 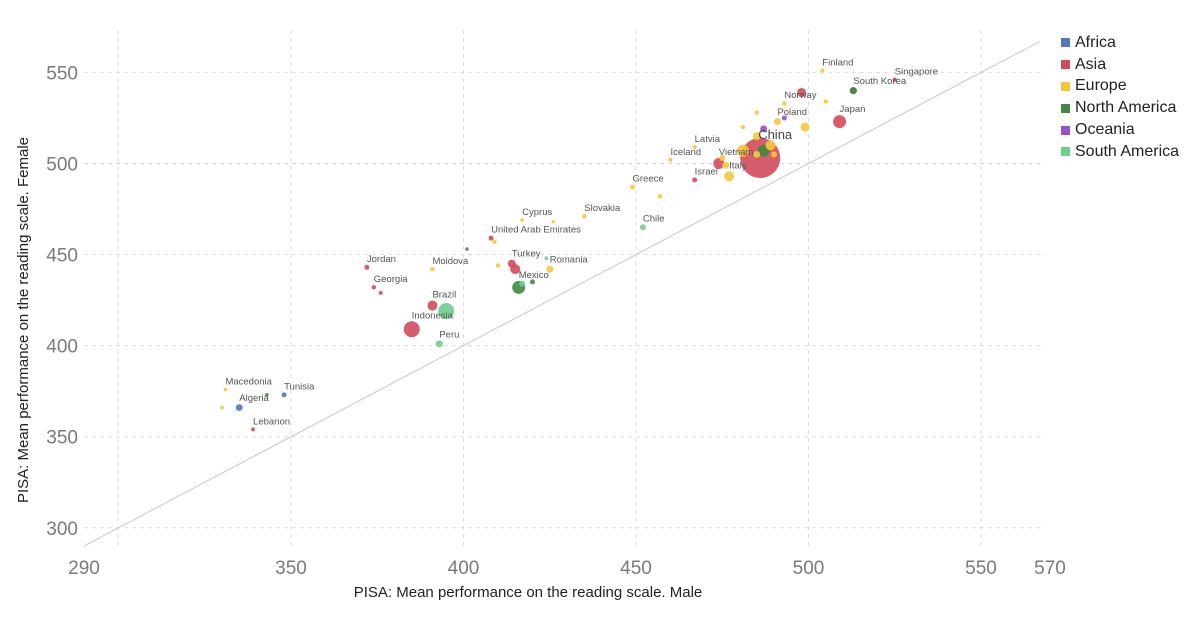 I want to click on legend-label: Europe, so click(x=1101, y=86).